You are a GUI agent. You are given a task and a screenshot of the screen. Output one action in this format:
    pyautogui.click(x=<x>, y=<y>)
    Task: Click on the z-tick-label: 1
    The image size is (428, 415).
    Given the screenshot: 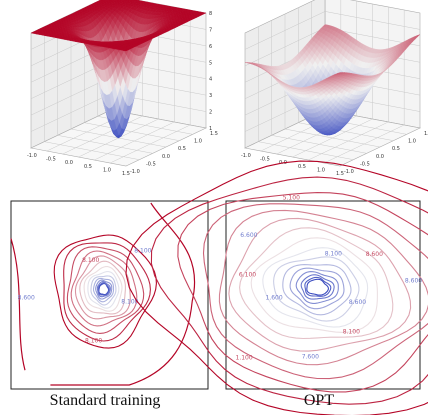 What is the action you would take?
    pyautogui.click(x=210, y=129)
    